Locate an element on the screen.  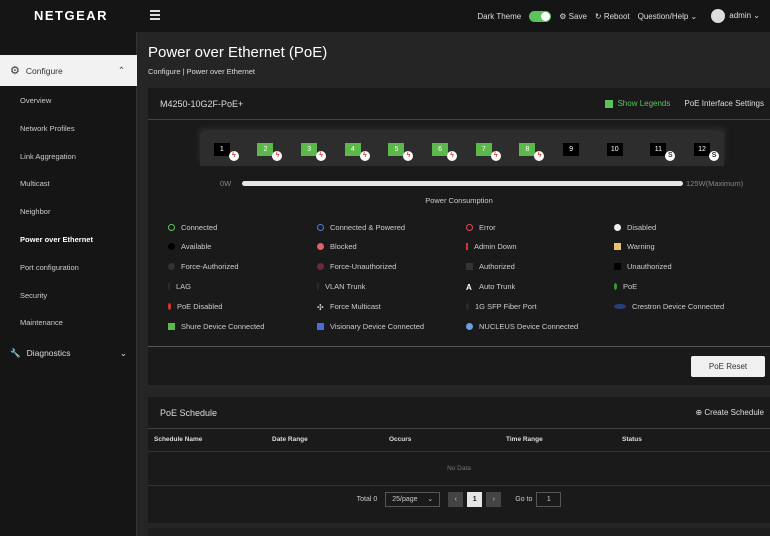
create-schedule-button: ⊕ Create Schedule is located at coordinates (729, 412).